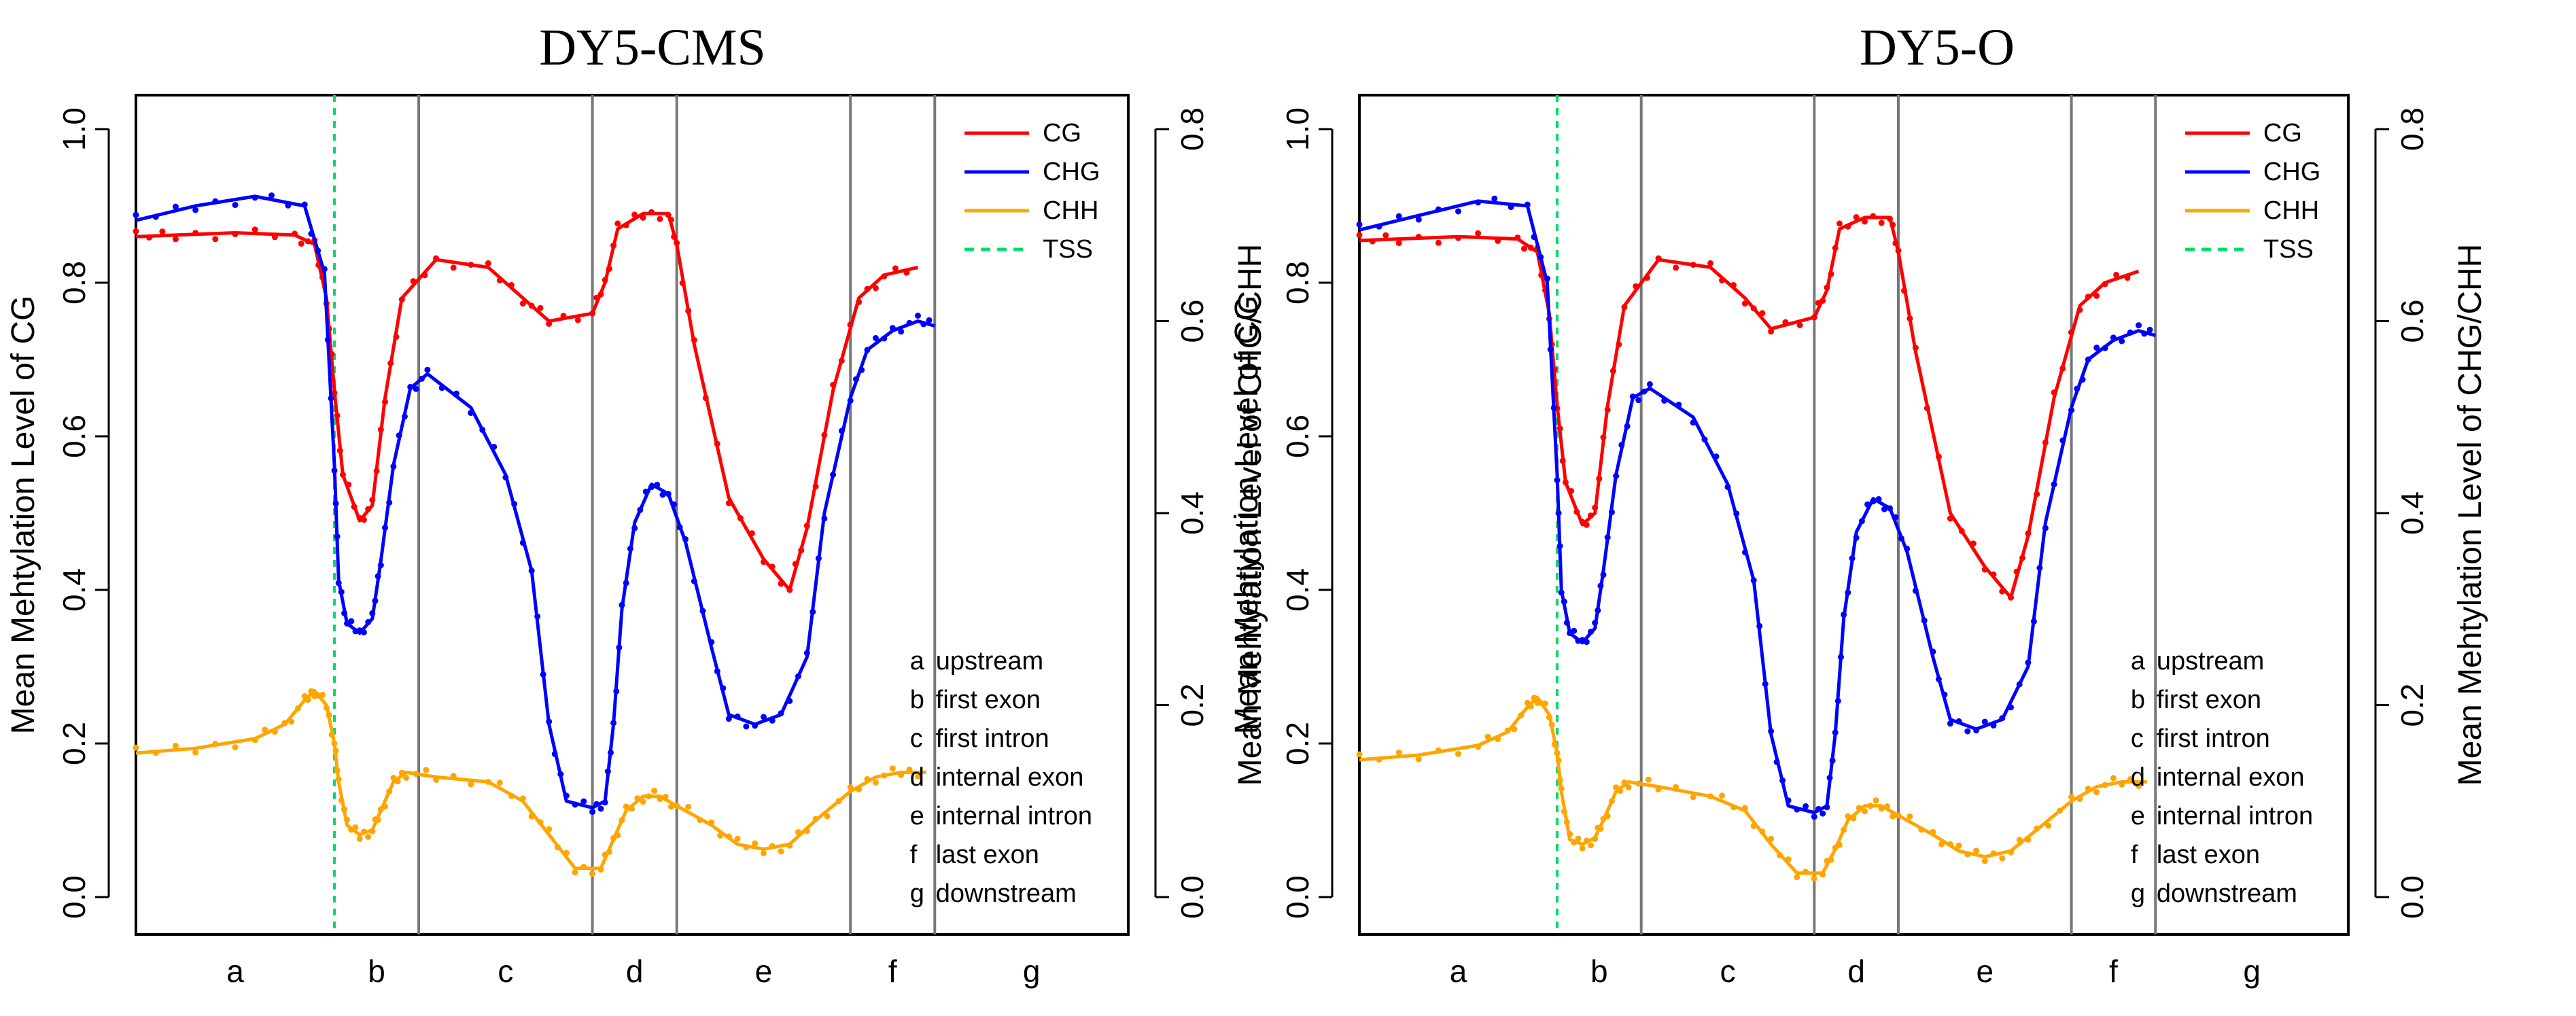  What do you see at coordinates (1297, 590) in the screenshot?
I see `left-tick-label: 0.4` at bounding box center [1297, 590].